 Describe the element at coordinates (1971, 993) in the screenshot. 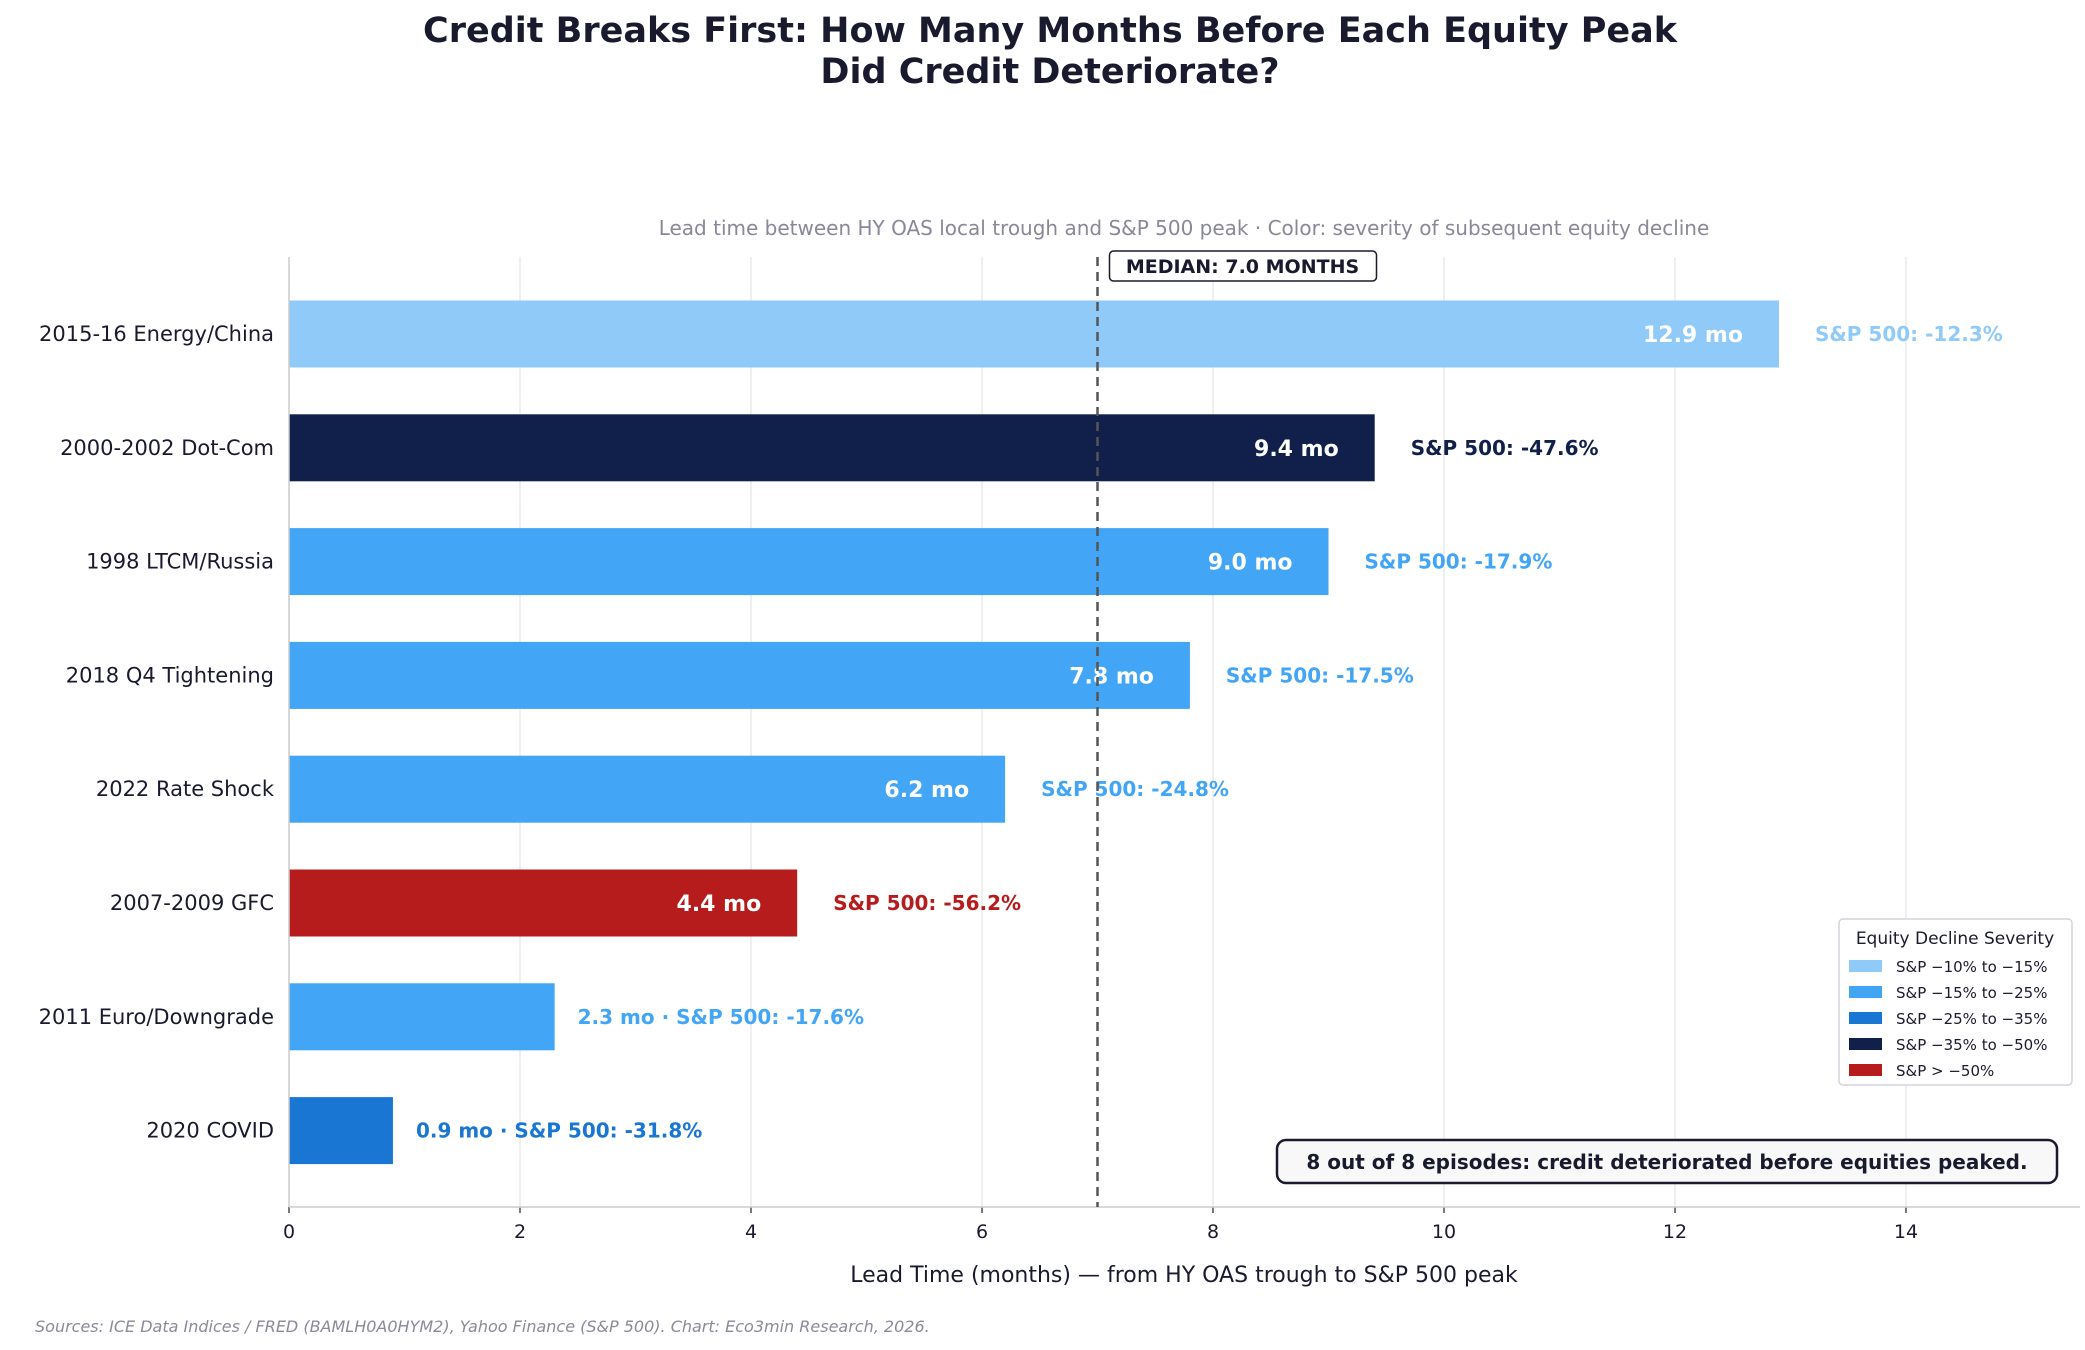

I see `legend-entry: S&P −15% to −25%` at that location.